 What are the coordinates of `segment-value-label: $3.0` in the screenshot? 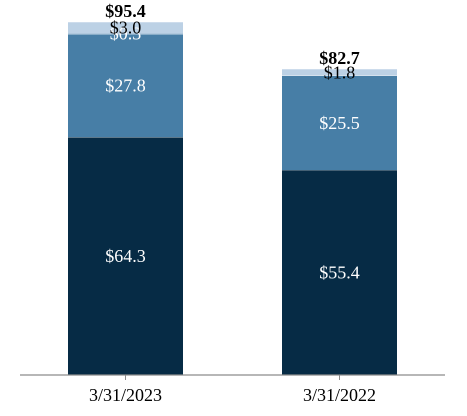 It's located at (126, 28).